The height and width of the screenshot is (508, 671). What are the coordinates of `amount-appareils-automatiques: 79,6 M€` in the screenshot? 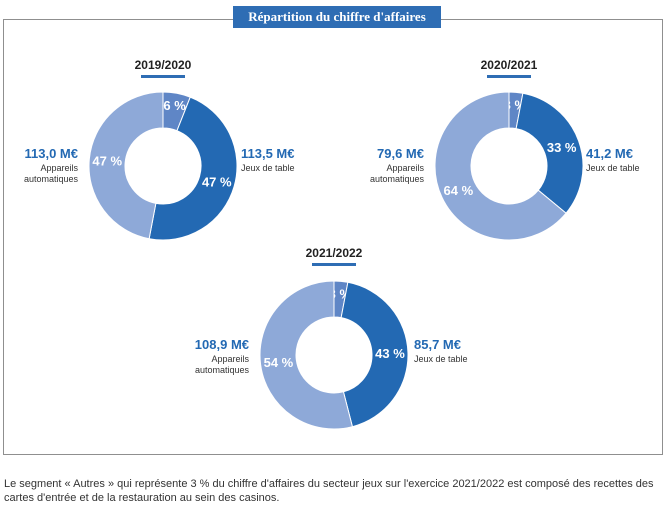 It's located at (400, 153).